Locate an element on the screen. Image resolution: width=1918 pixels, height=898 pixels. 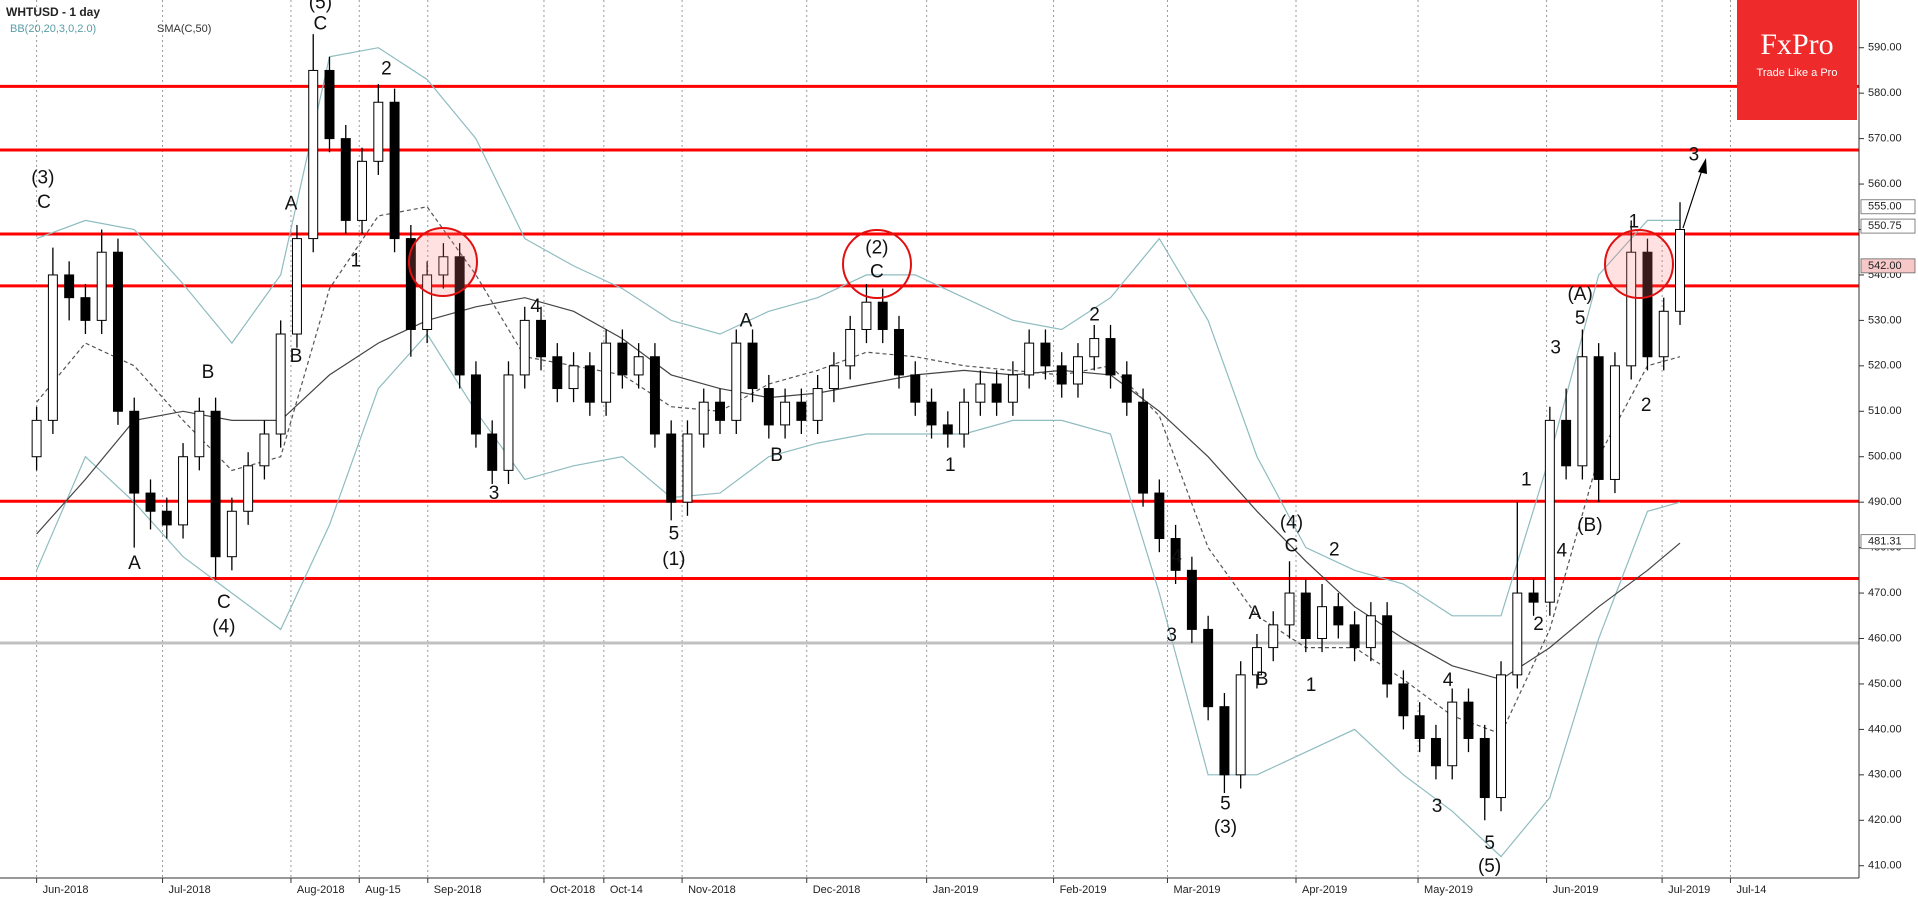
y-tick-label: 410.00 is located at coordinates (1885, 866).